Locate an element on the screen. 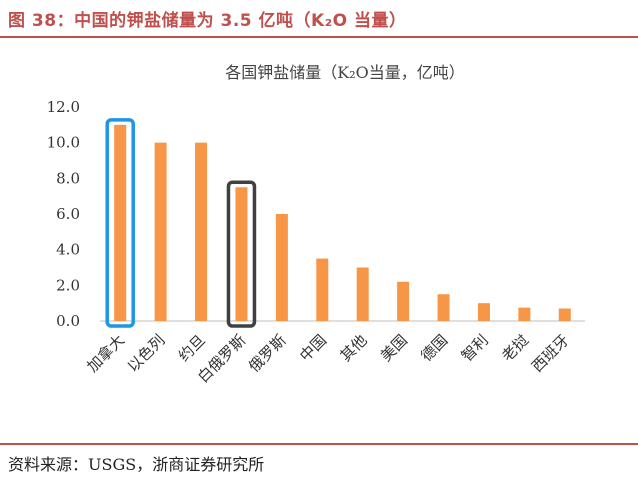  highlight-boxes is located at coordinates (181, 223).